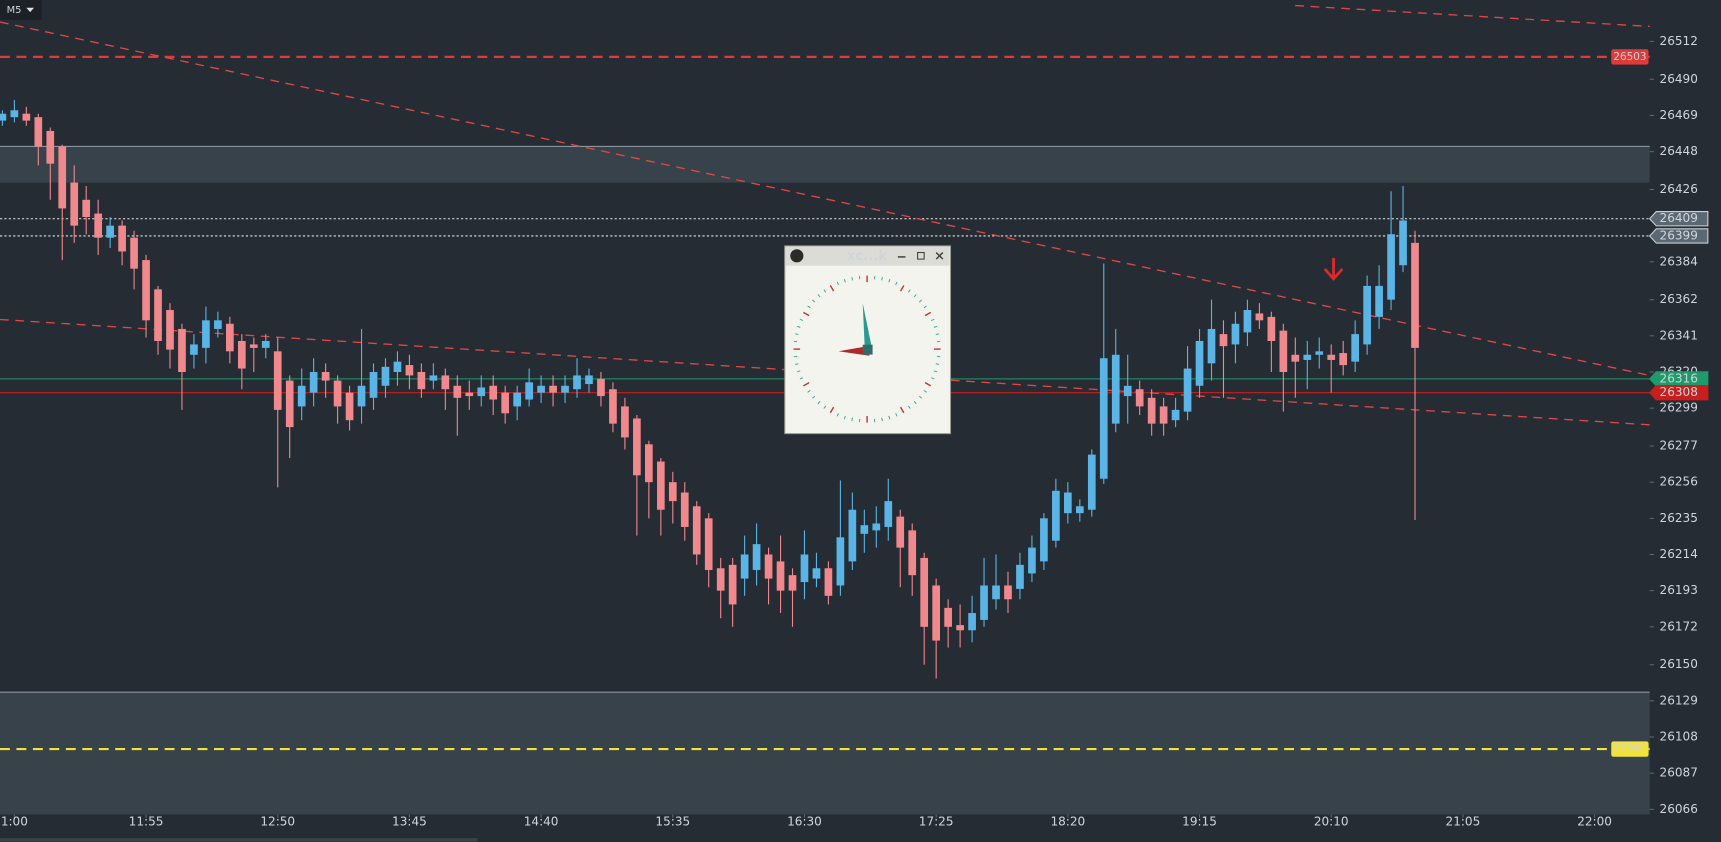 Image resolution: width=1721 pixels, height=842 pixels. I want to click on close-button, so click(939, 255).